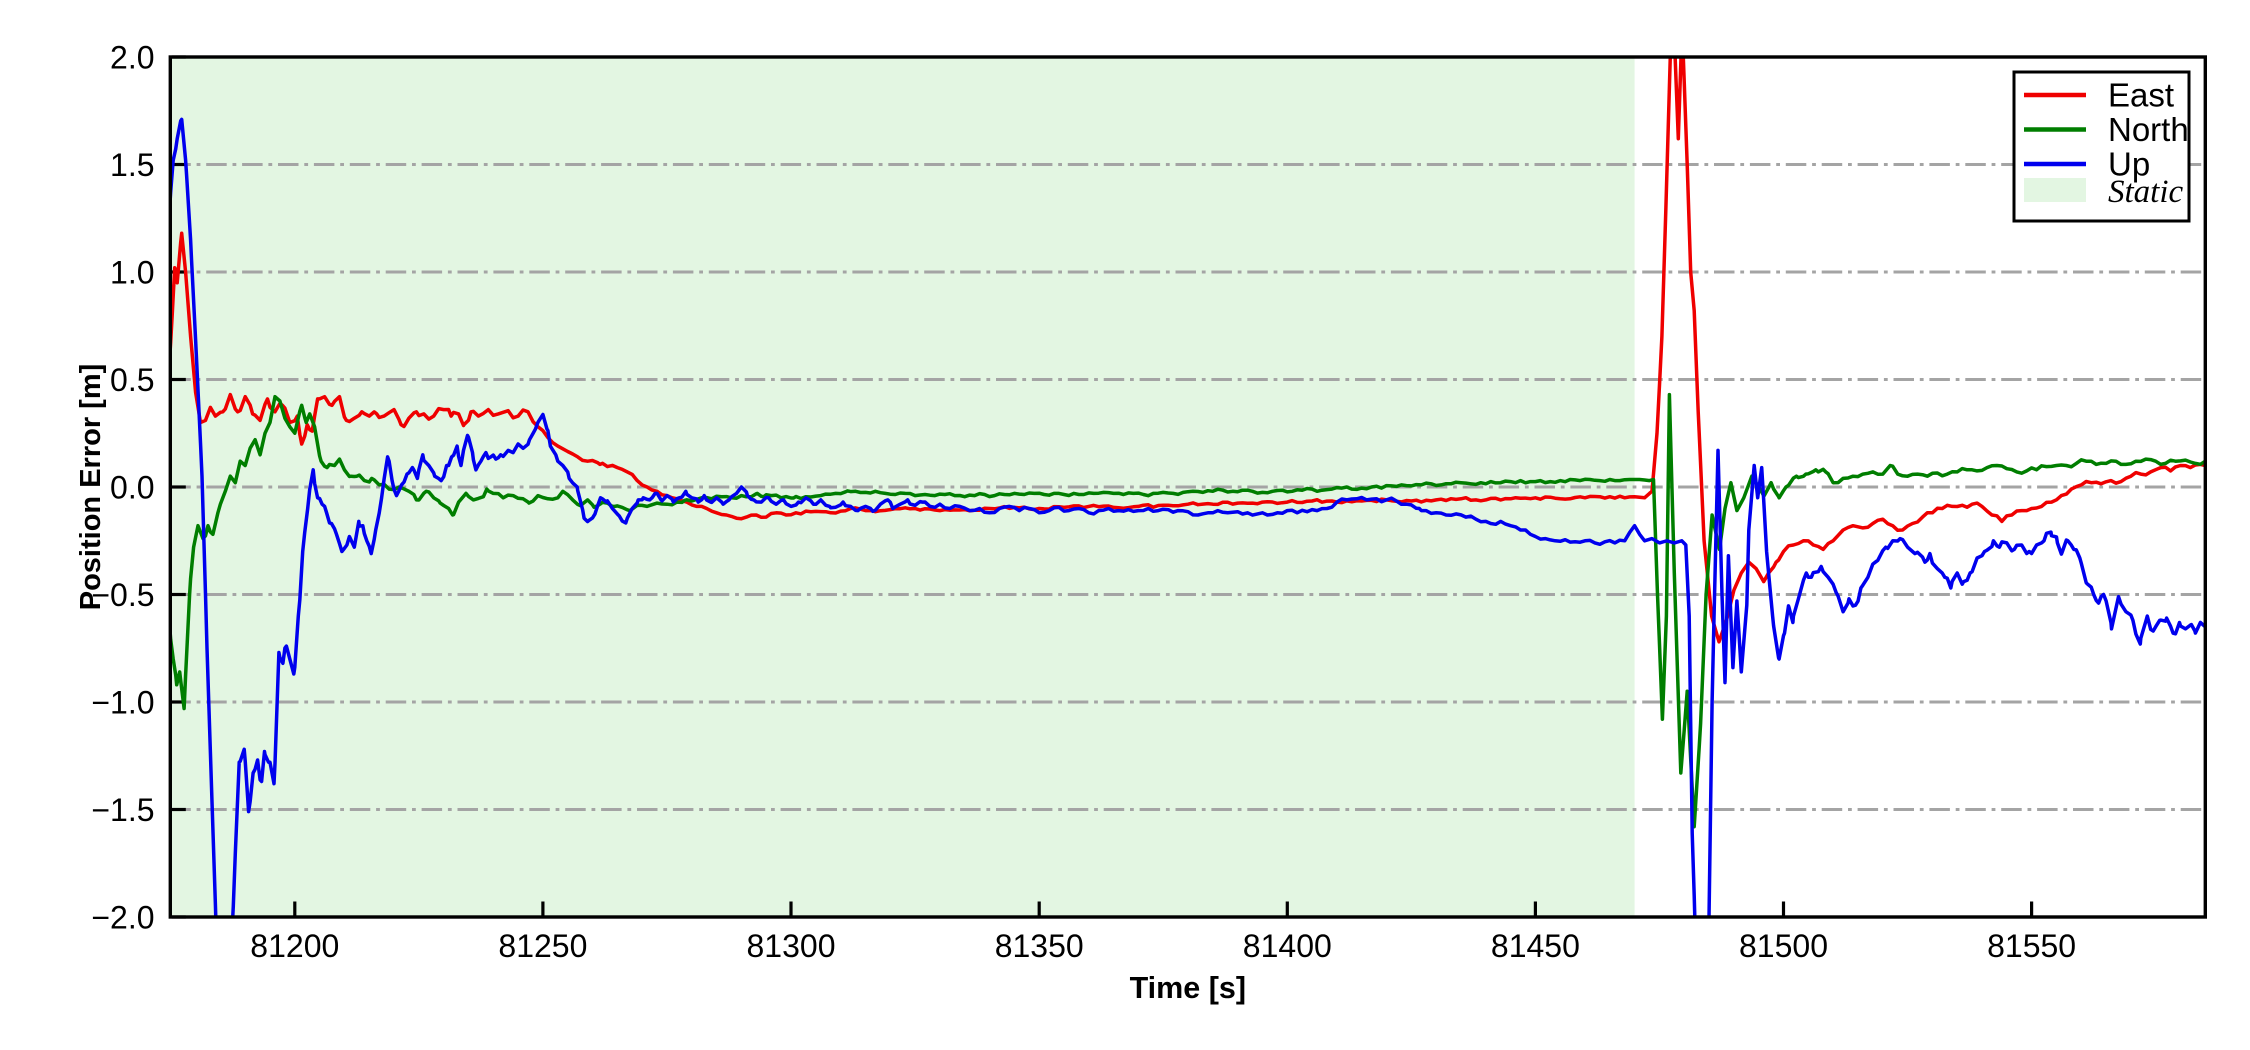 Image resolution: width=2250 pixels, height=1050 pixels. Describe the element at coordinates (1287, 946) in the screenshot. I see `svg-text: 81400` at that location.